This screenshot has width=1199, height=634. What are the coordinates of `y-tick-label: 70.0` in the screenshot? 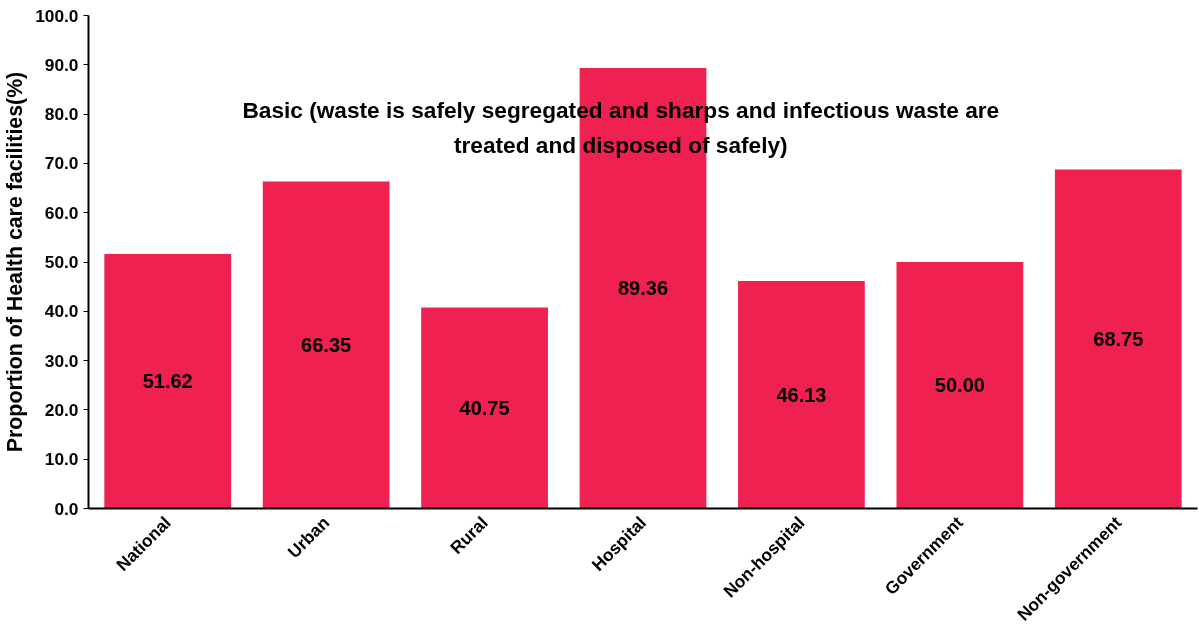 It's located at (61, 163).